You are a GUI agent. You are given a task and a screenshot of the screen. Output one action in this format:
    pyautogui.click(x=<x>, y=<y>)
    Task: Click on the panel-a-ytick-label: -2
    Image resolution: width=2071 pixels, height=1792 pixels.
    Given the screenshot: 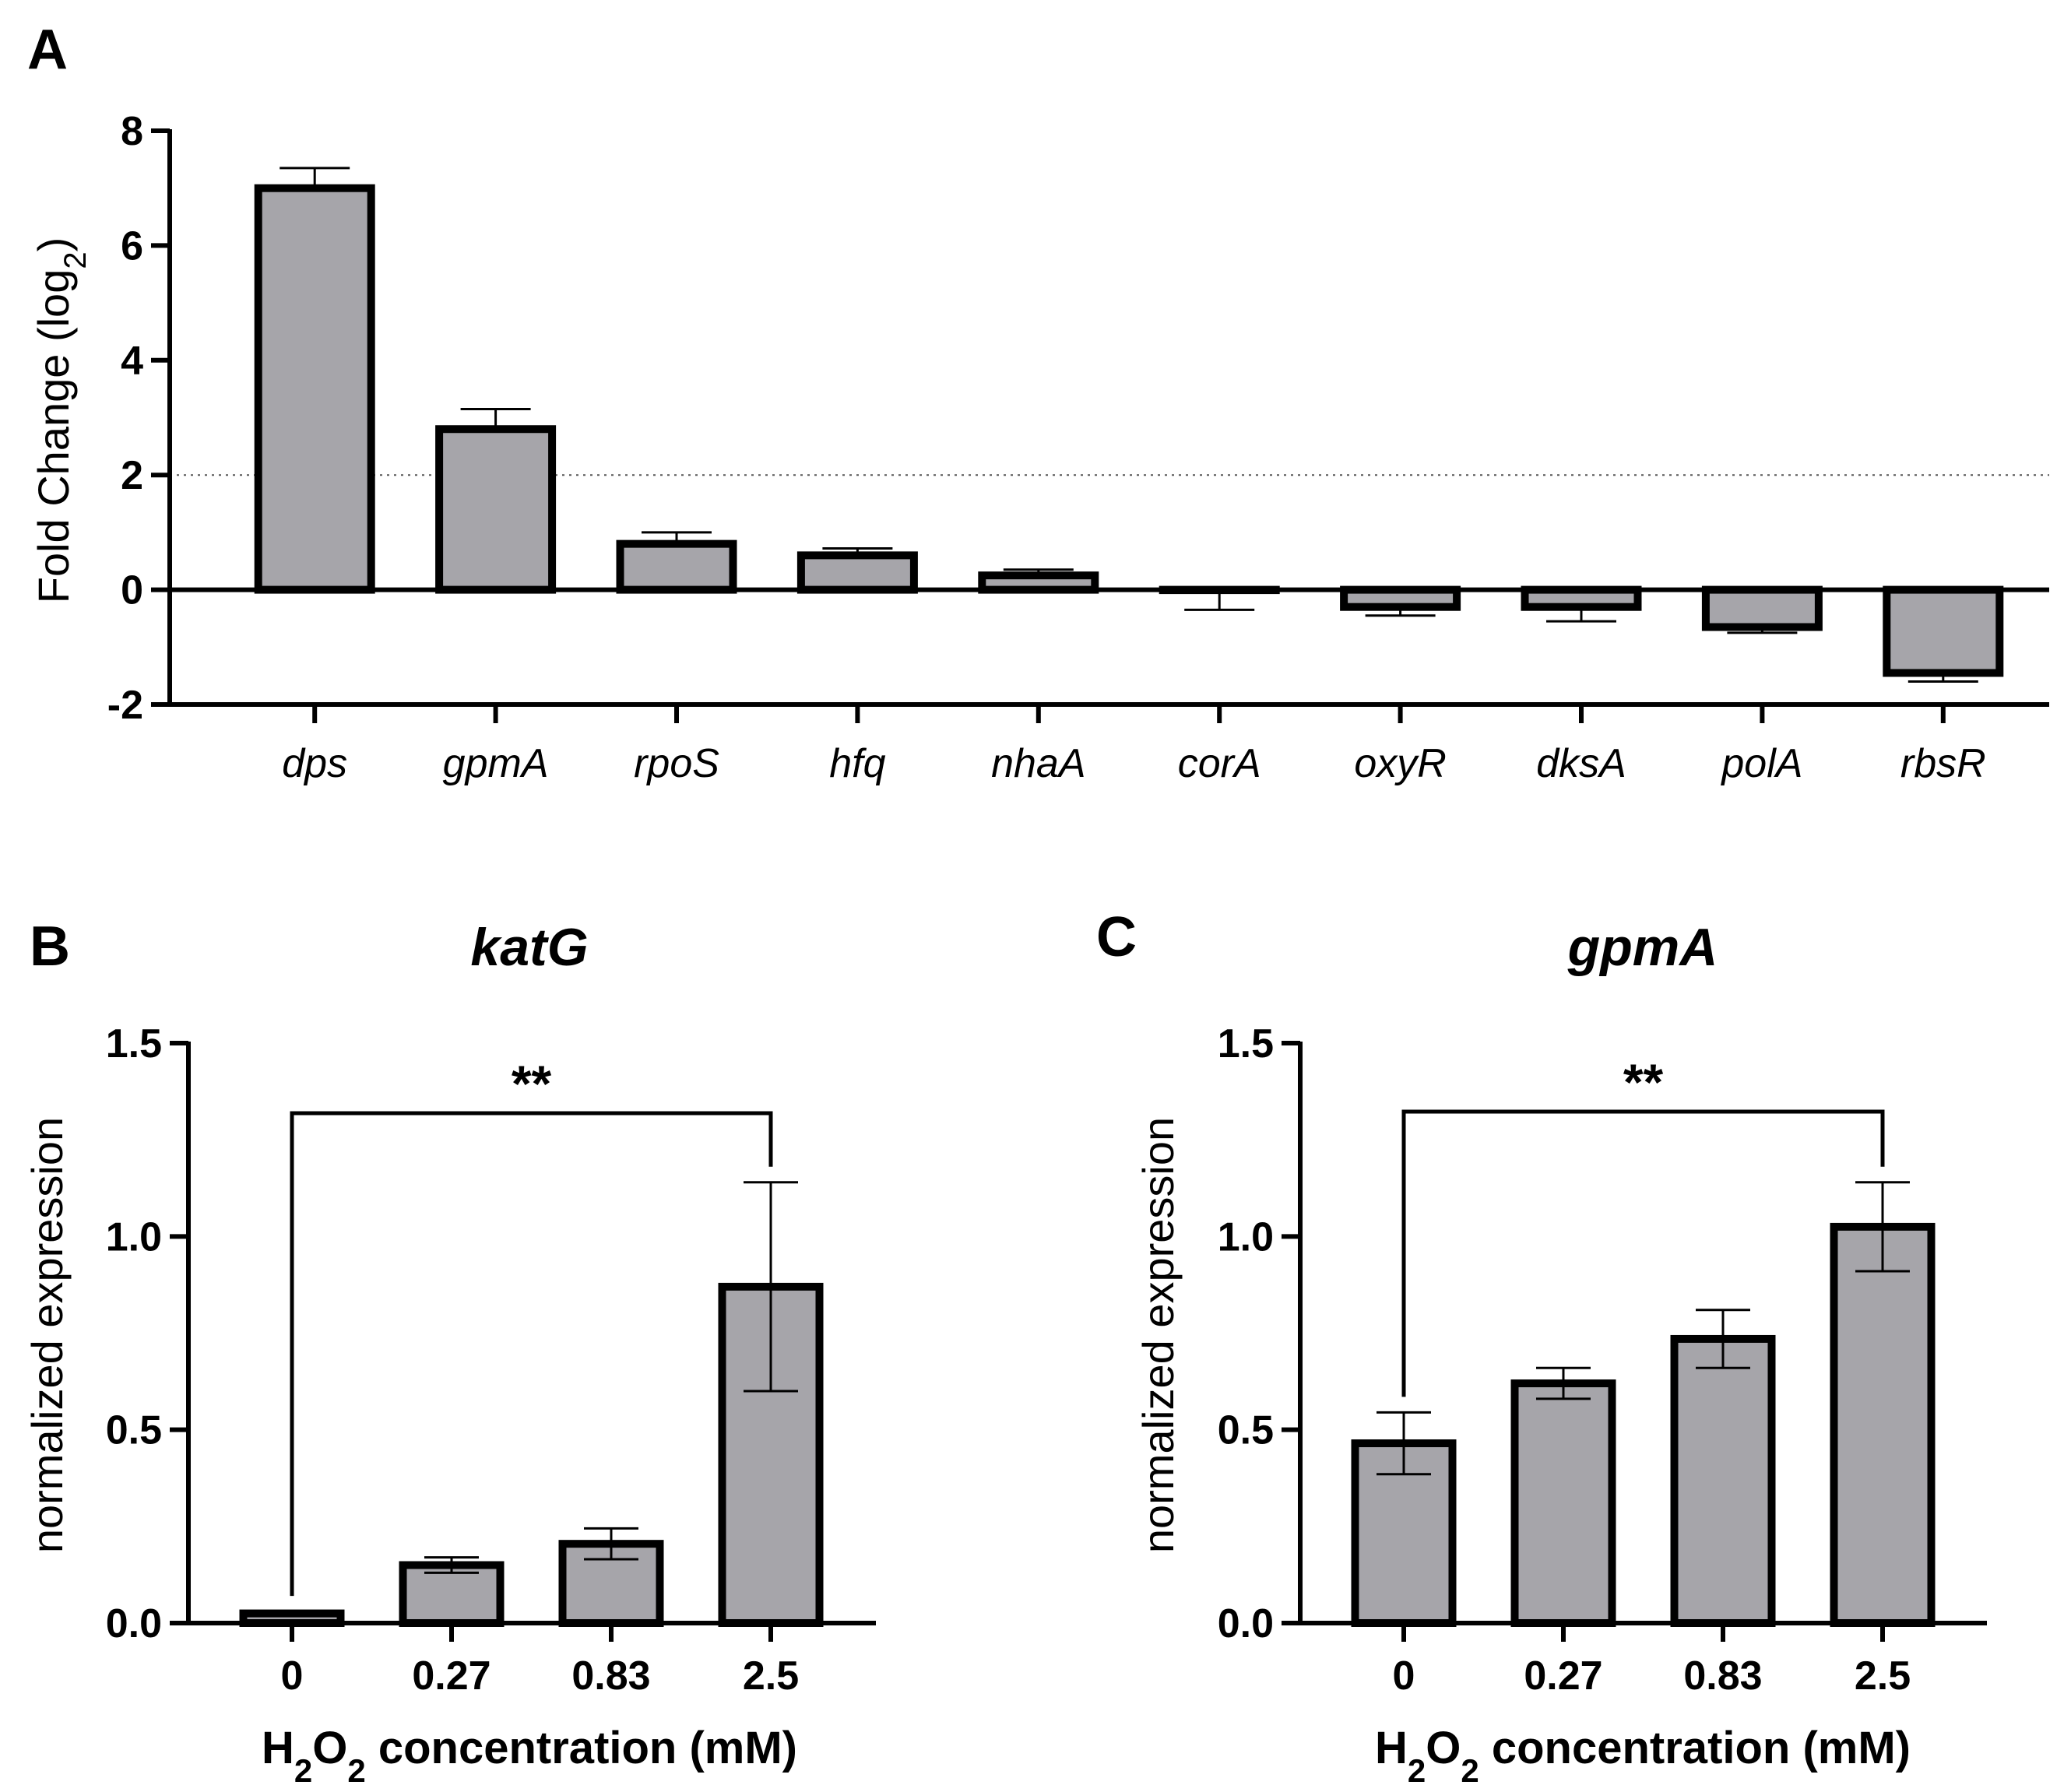 What is the action you would take?
    pyautogui.click(x=125, y=705)
    